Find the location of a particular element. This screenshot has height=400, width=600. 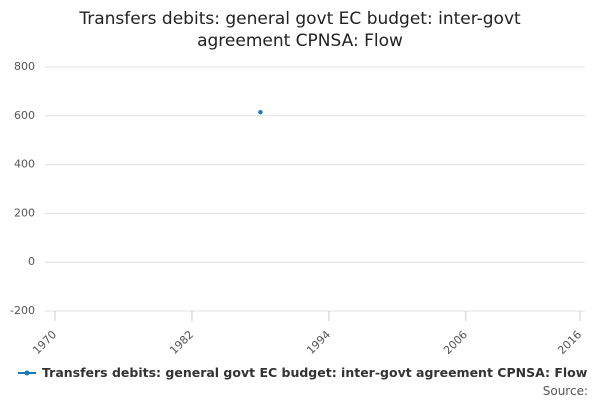

x-tick-label: 1982 is located at coordinates (181, 342).